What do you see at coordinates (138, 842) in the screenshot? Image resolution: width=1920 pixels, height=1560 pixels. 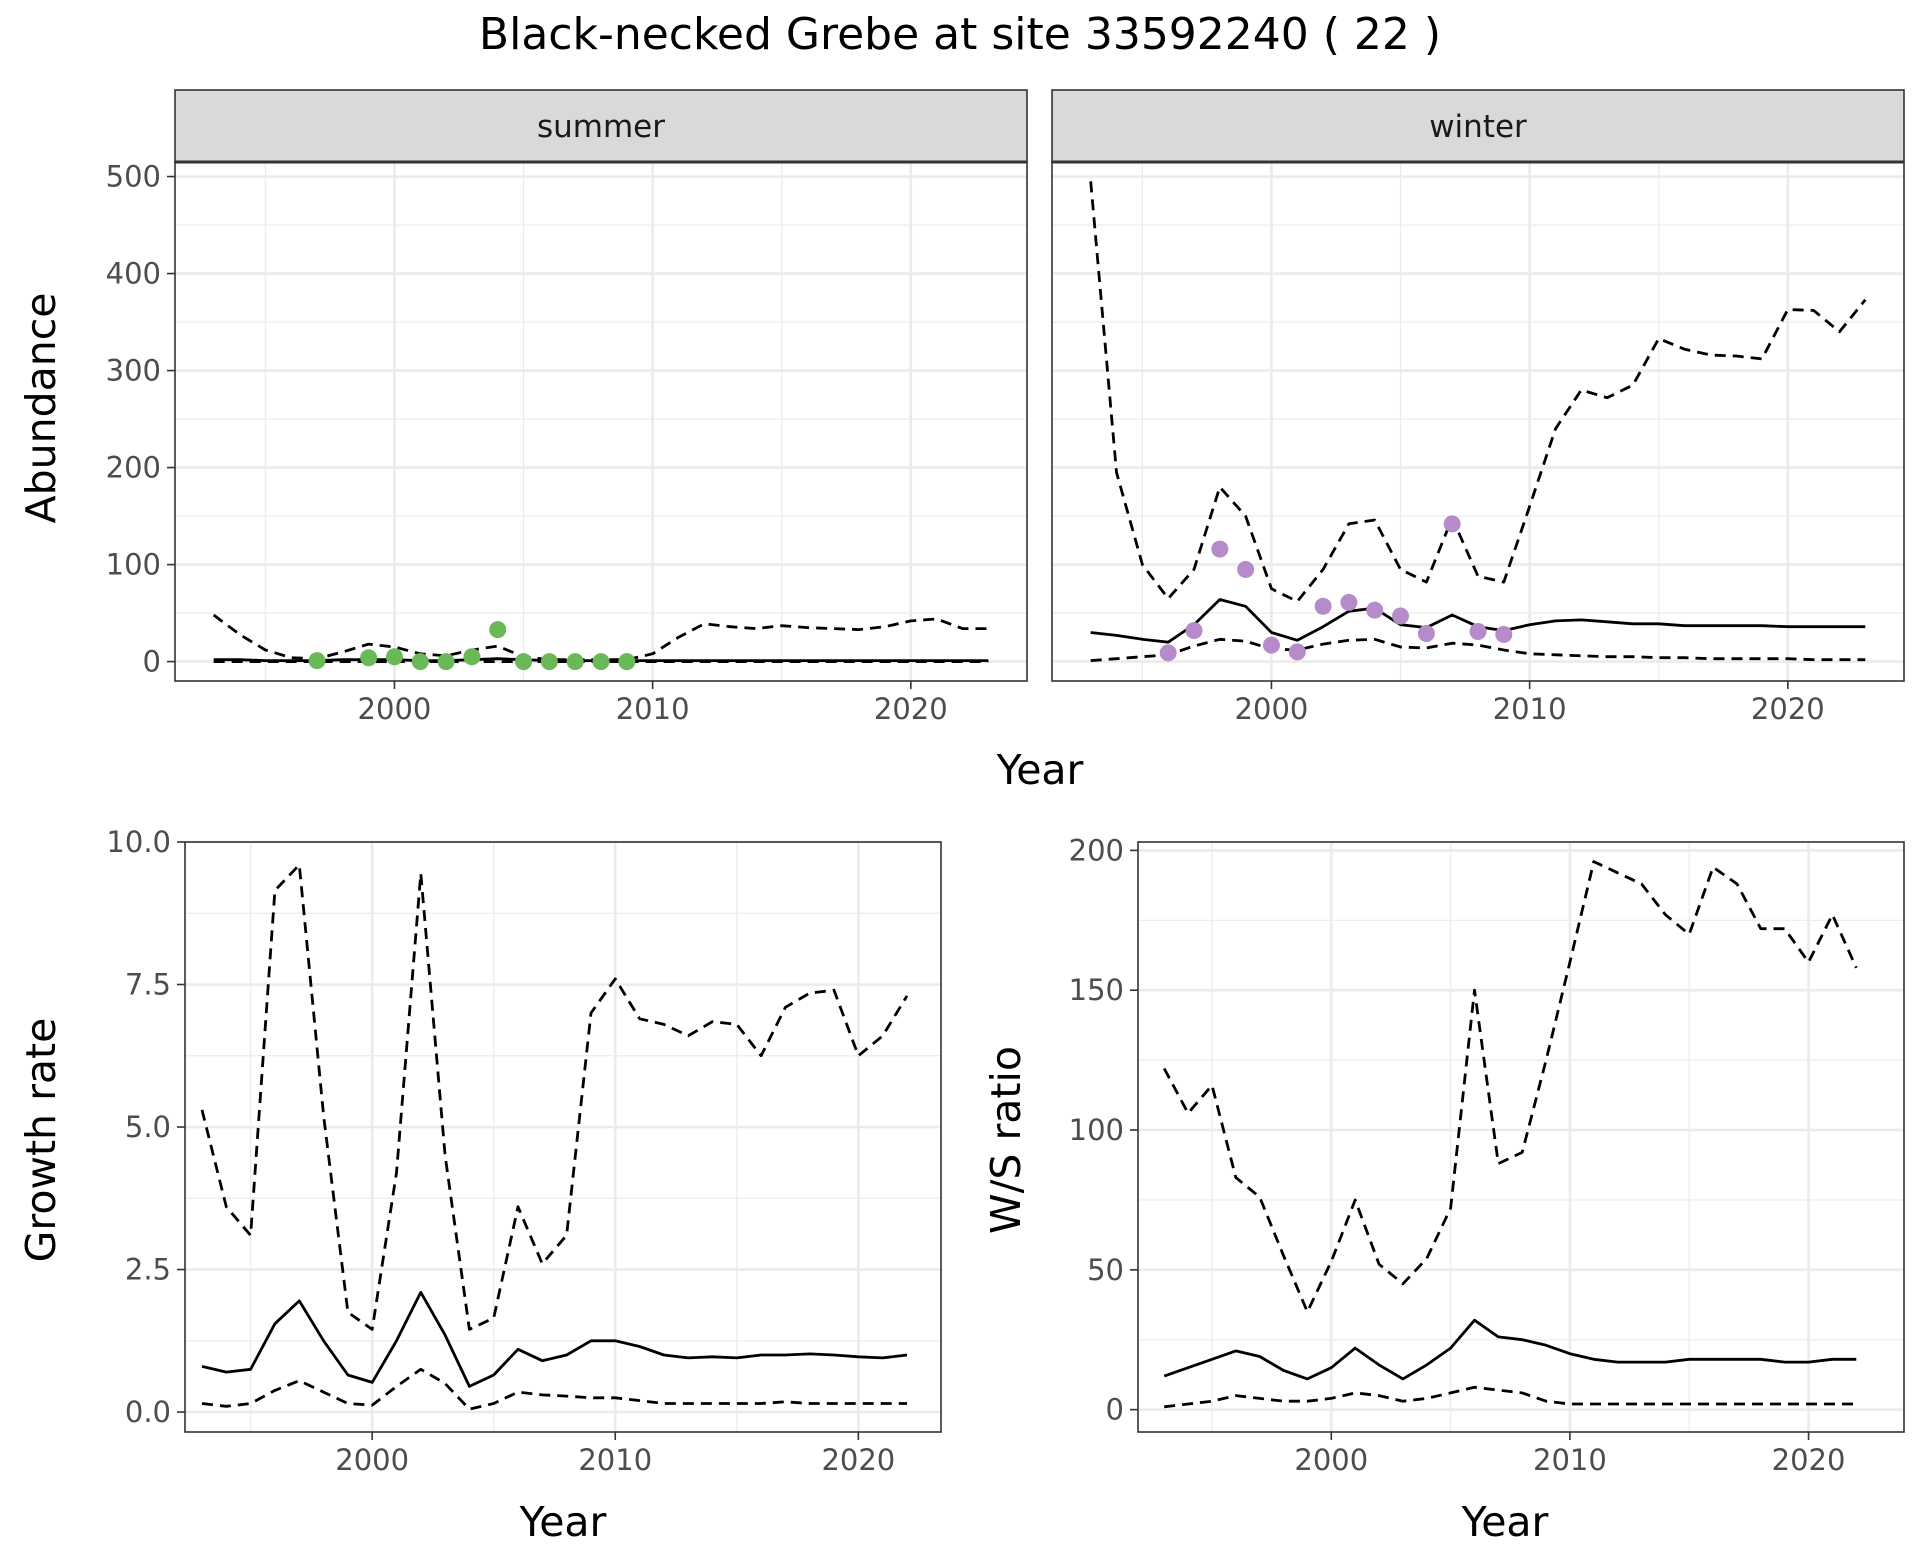 I see `y-tick-label: 10.0` at bounding box center [138, 842].